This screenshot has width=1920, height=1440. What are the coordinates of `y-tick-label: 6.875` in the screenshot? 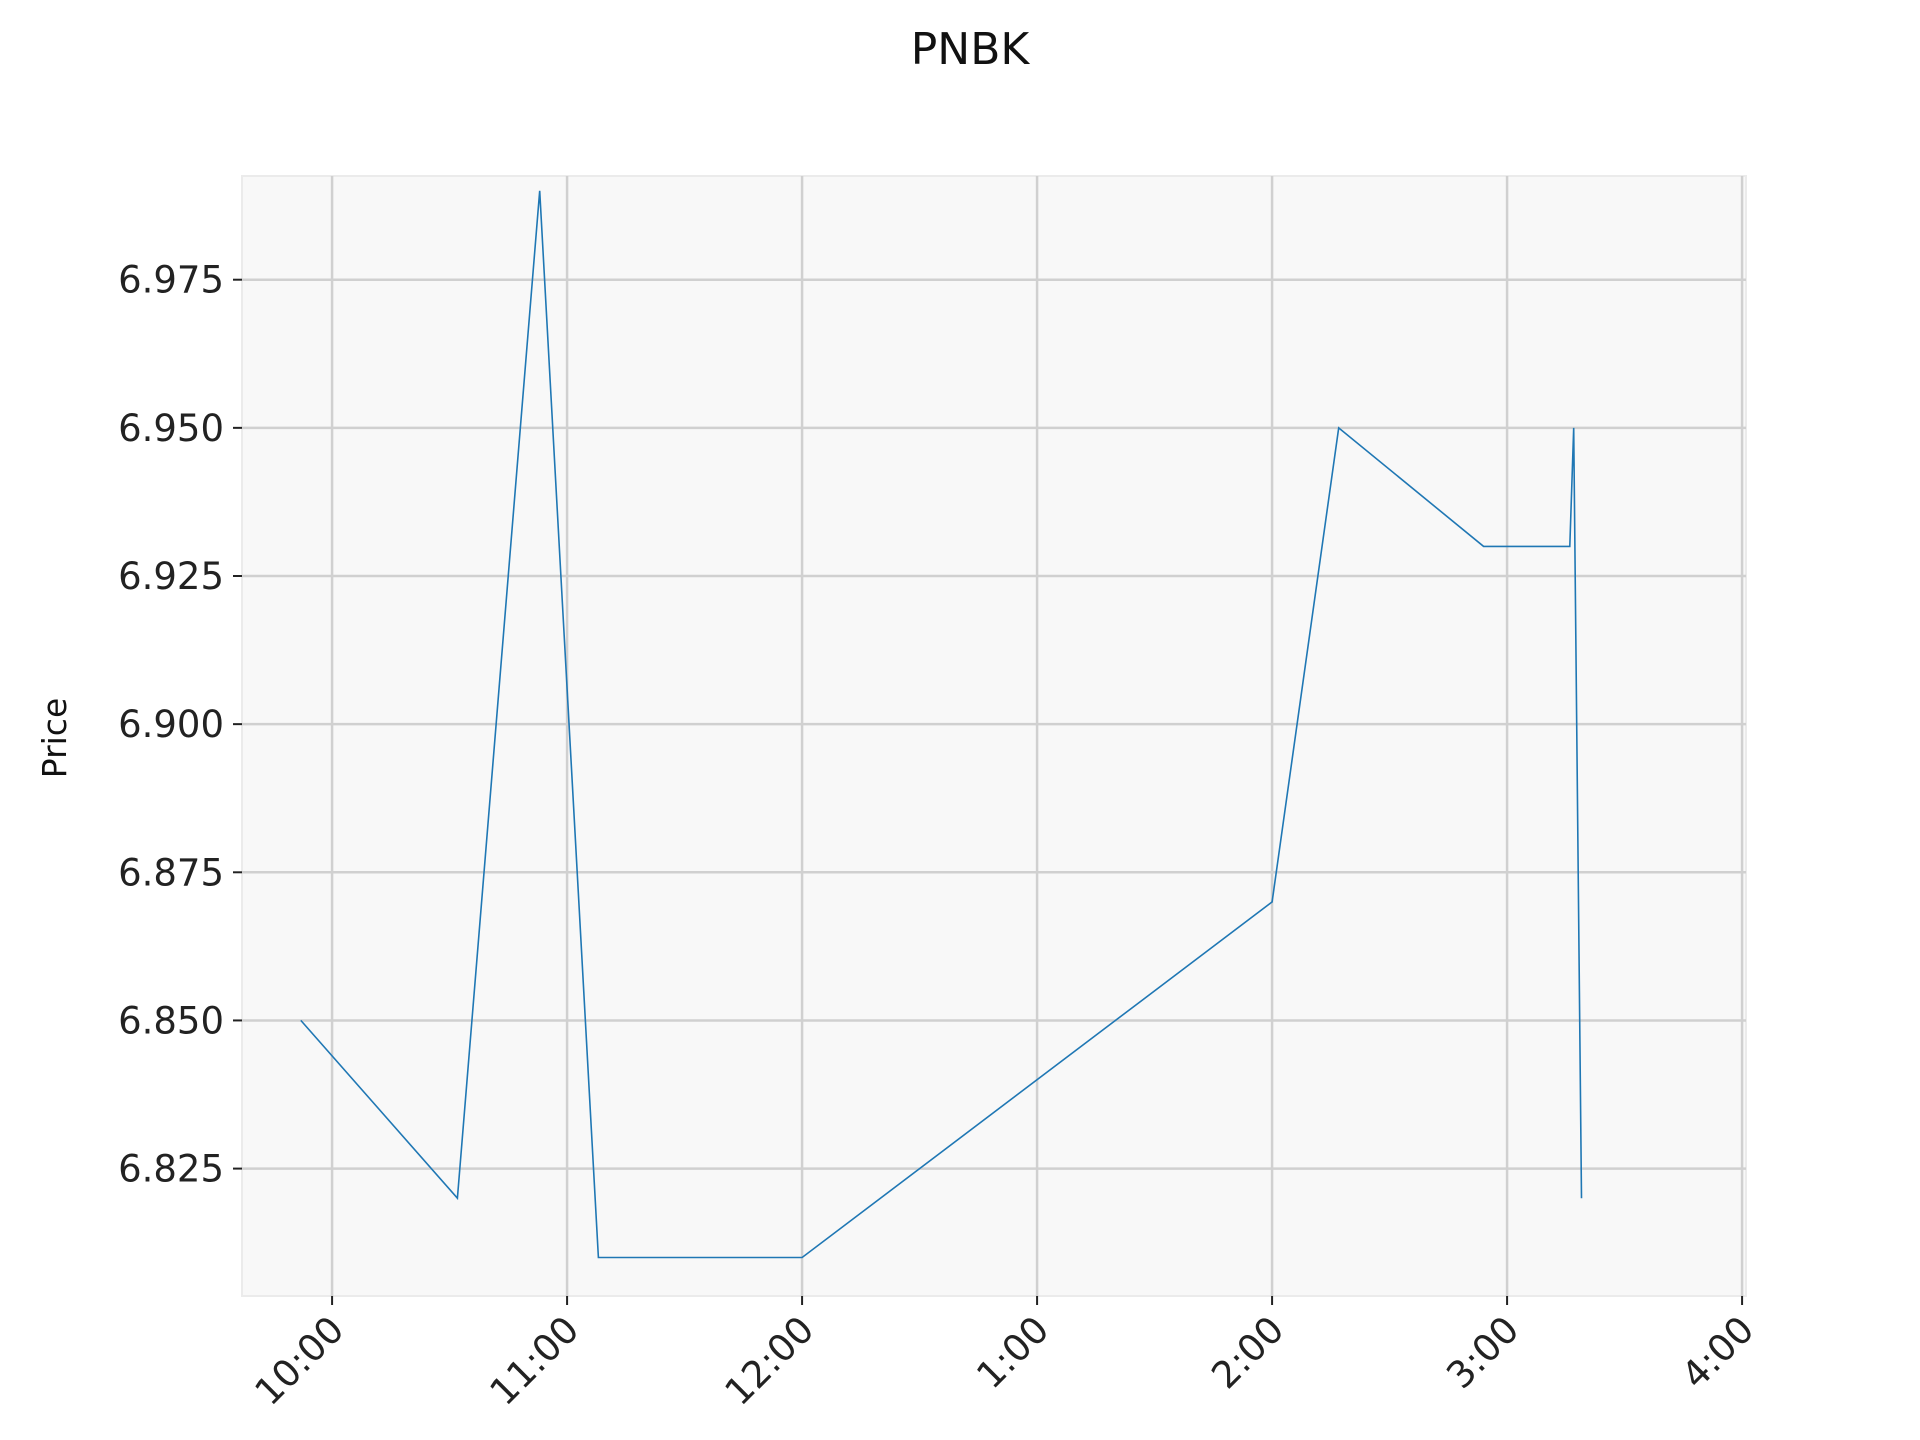 It's located at (171, 872).